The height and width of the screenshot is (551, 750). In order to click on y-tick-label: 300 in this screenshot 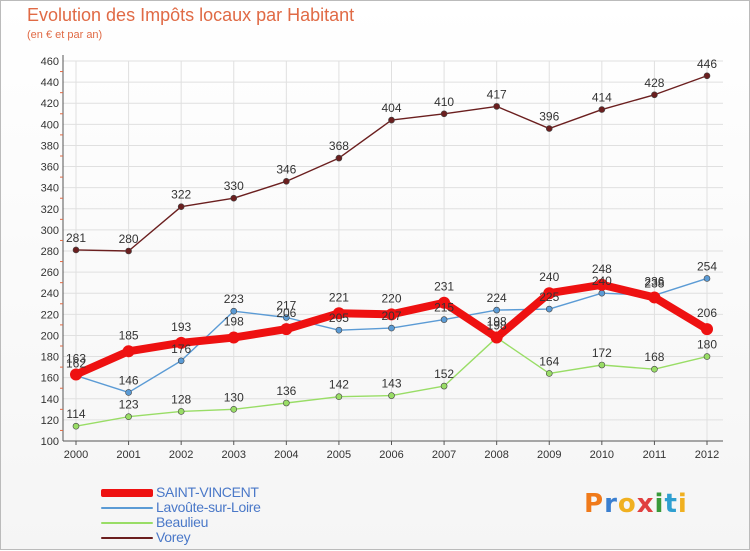, I will do `click(50, 231)`.